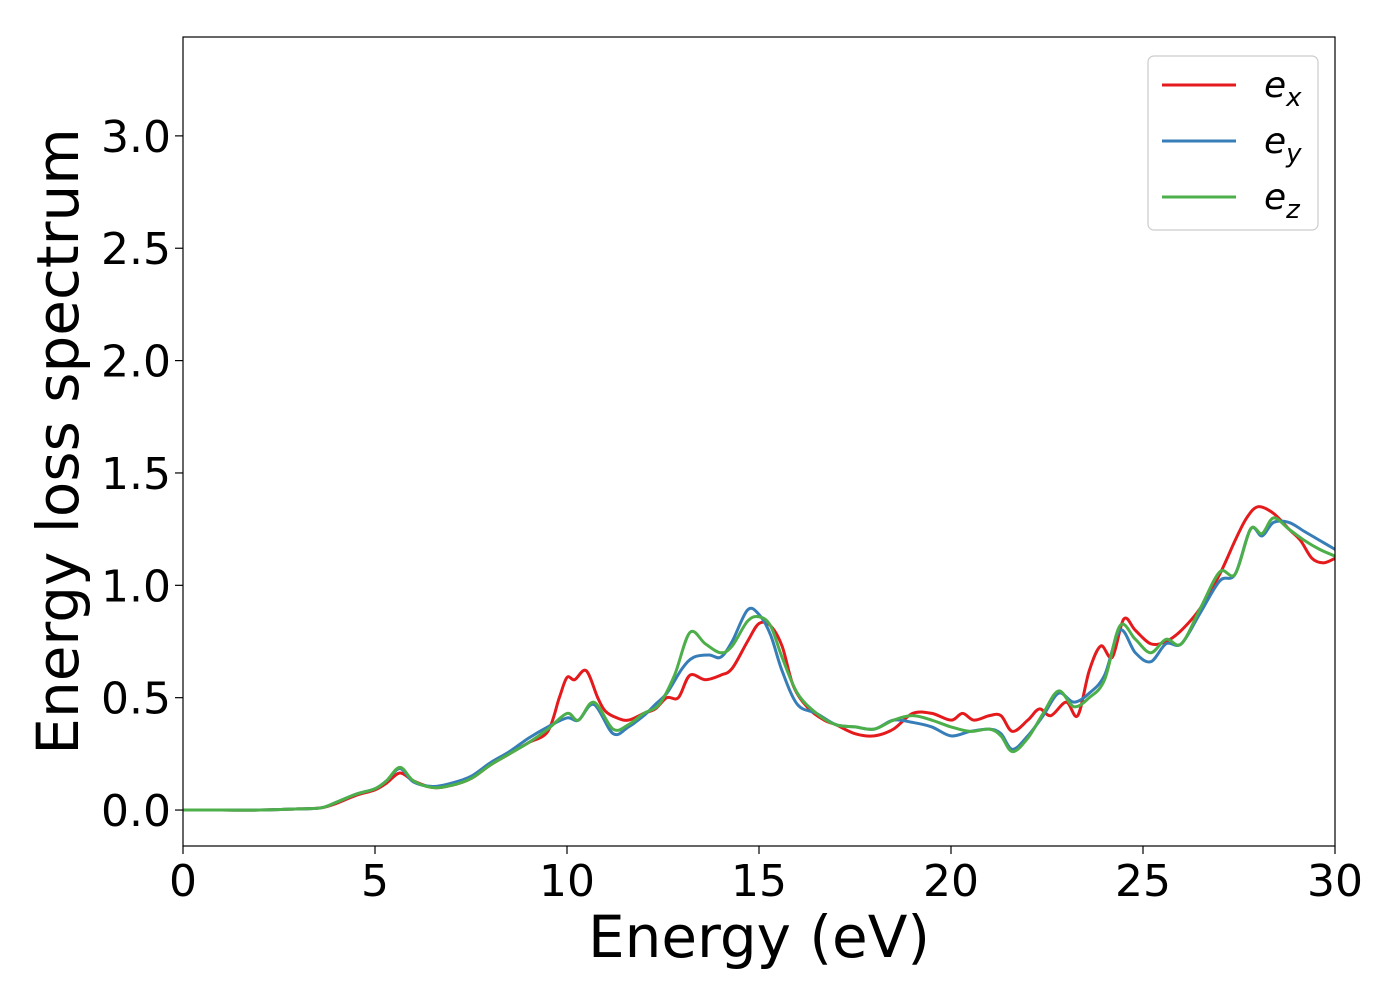 The image size is (1400, 1004). I want to click on y-tick-label: 2.5, so click(136, 249).